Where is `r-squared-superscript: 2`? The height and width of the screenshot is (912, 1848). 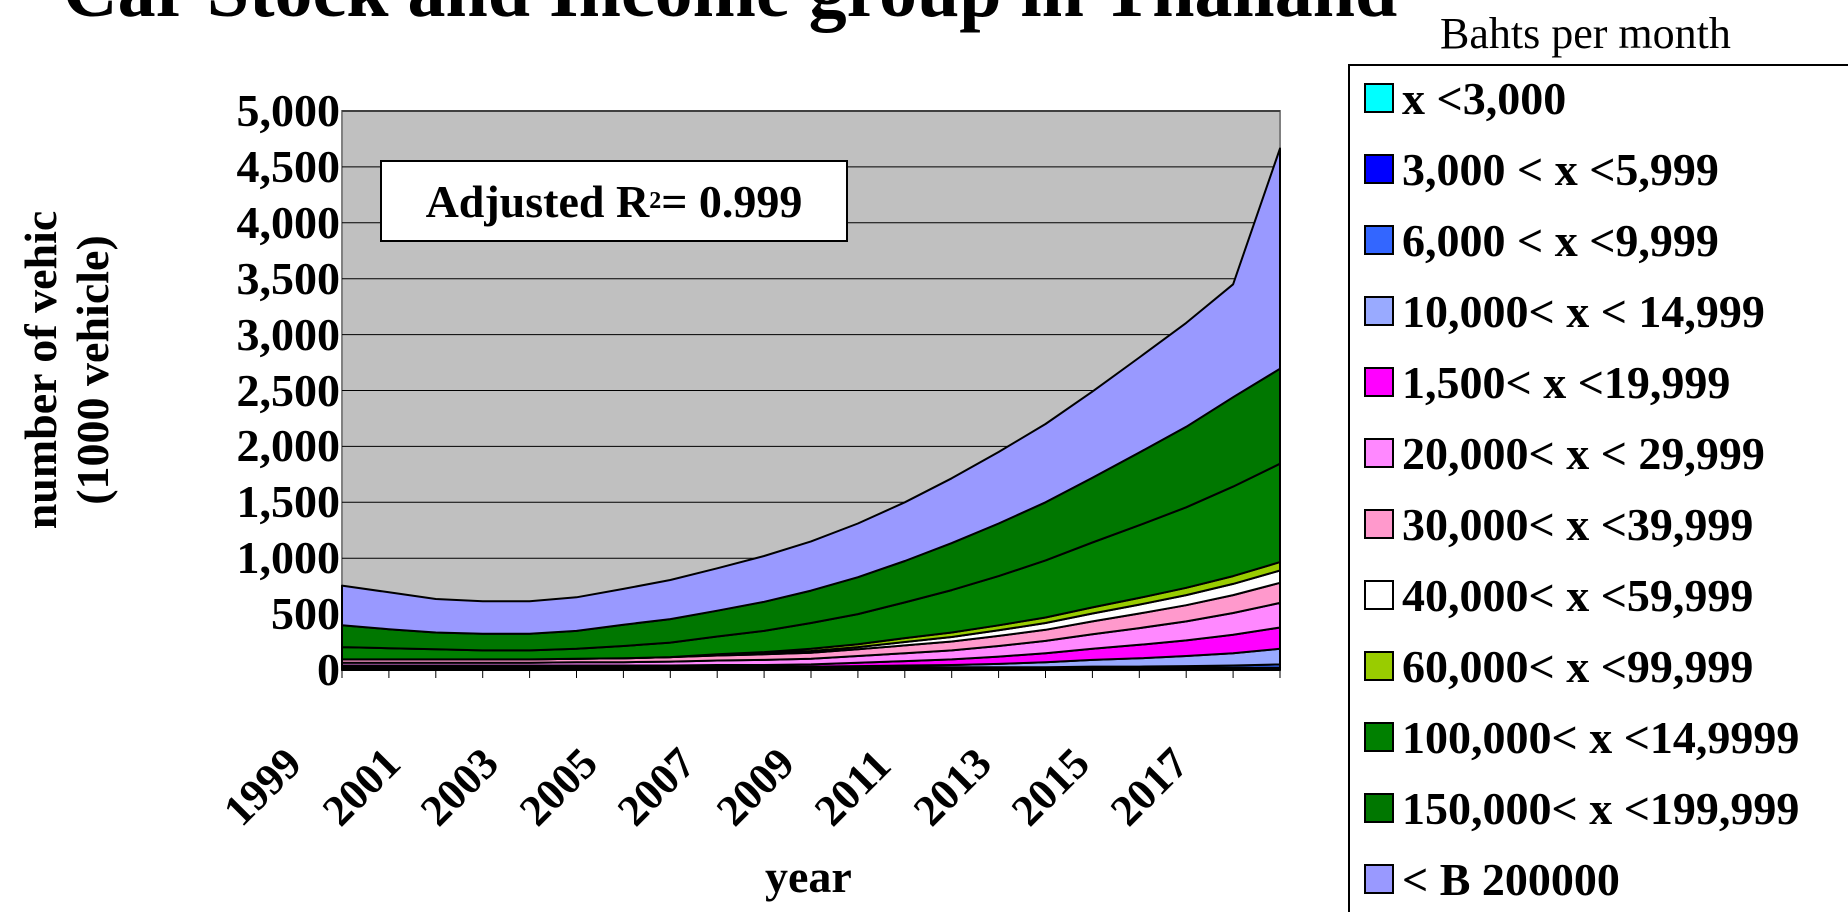
r-squared-superscript: 2 is located at coordinates (655, 200).